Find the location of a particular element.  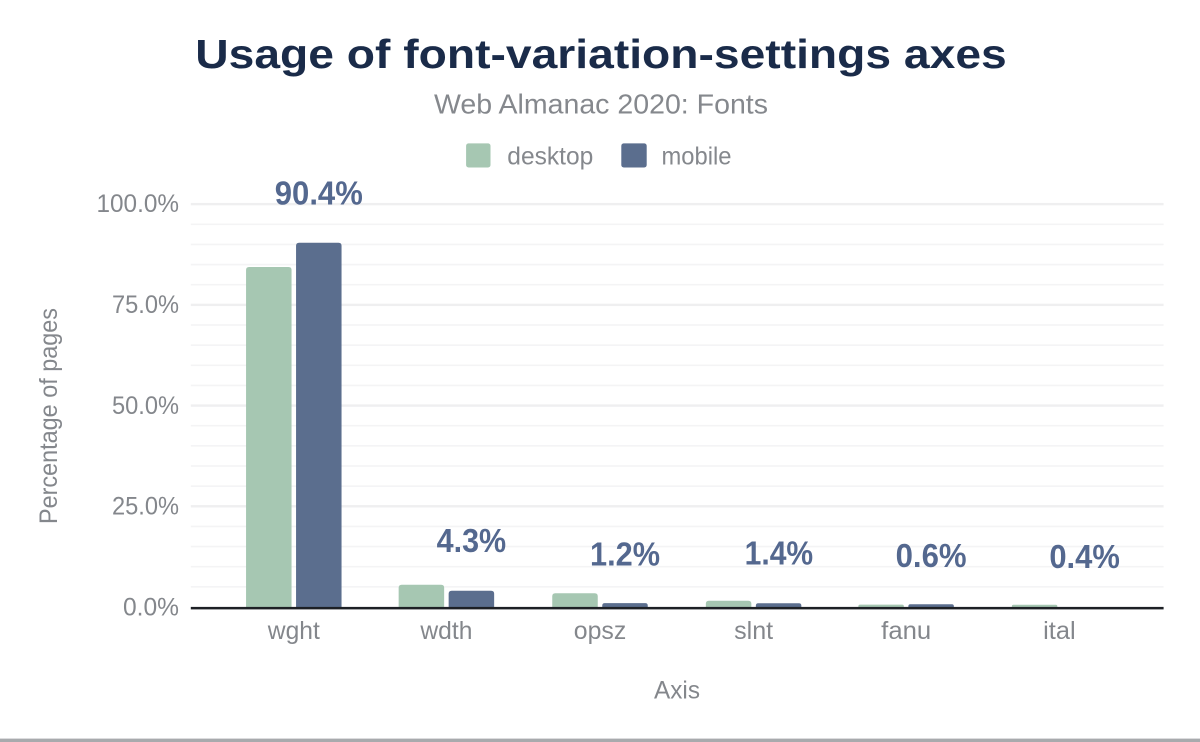

svg-text: opsz is located at coordinates (600, 631).